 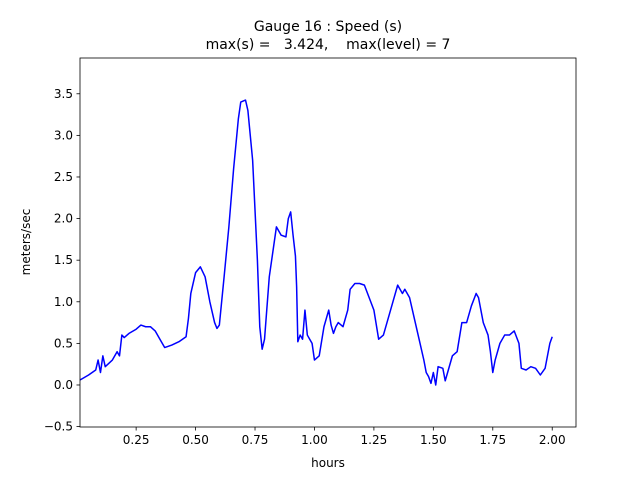 What do you see at coordinates (492, 440) in the screenshot?
I see `x-tick-label: 1.75` at bounding box center [492, 440].